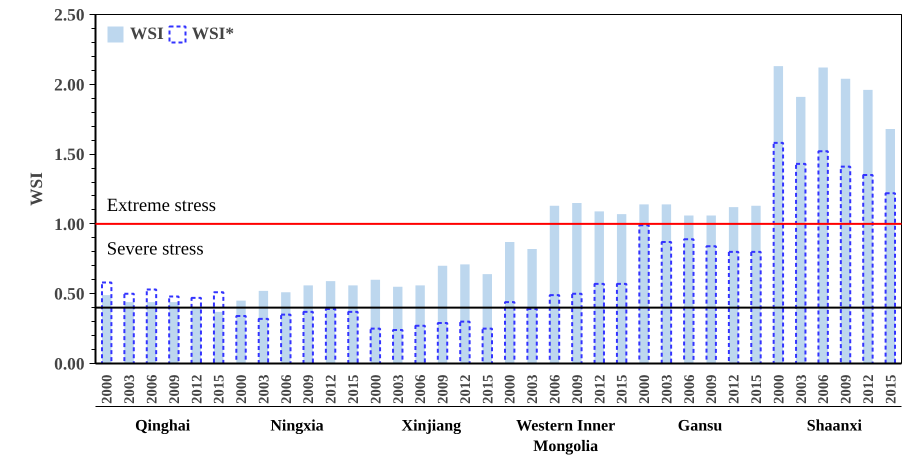  I want to click on text: Western Inner Mongolia, so click(566, 436).